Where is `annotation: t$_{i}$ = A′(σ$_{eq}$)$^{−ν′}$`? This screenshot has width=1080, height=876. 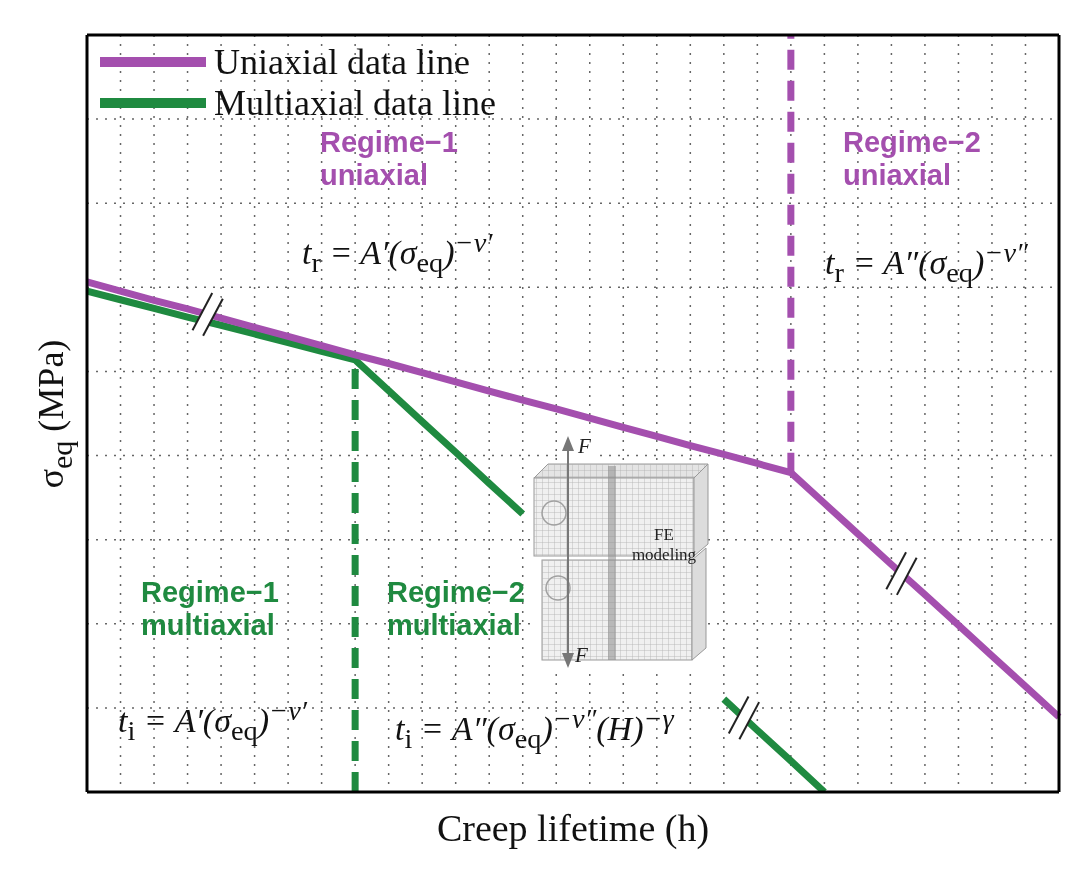
annotation: t$_{i}$ = A′(σ$_{eq}$)$^{−ν′}$ is located at coordinates (212, 721).